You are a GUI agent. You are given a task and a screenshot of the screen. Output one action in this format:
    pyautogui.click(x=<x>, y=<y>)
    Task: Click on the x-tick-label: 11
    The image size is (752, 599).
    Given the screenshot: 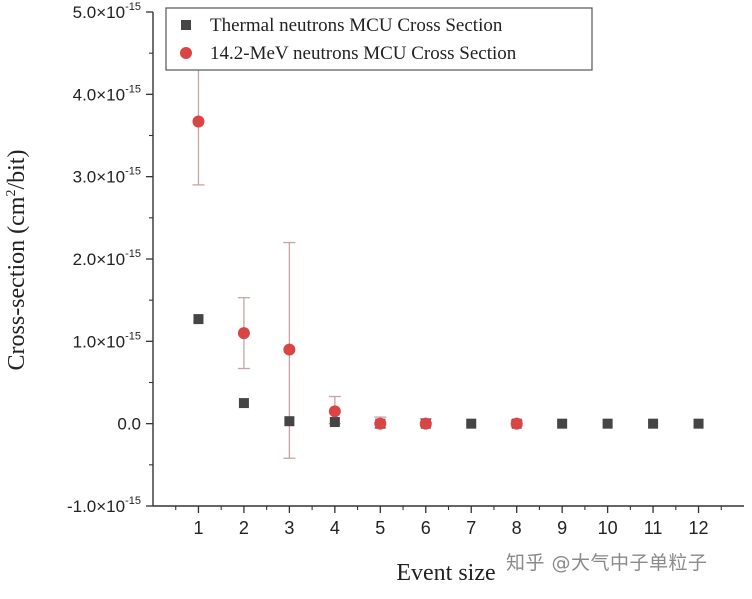 What is the action you would take?
    pyautogui.click(x=653, y=528)
    